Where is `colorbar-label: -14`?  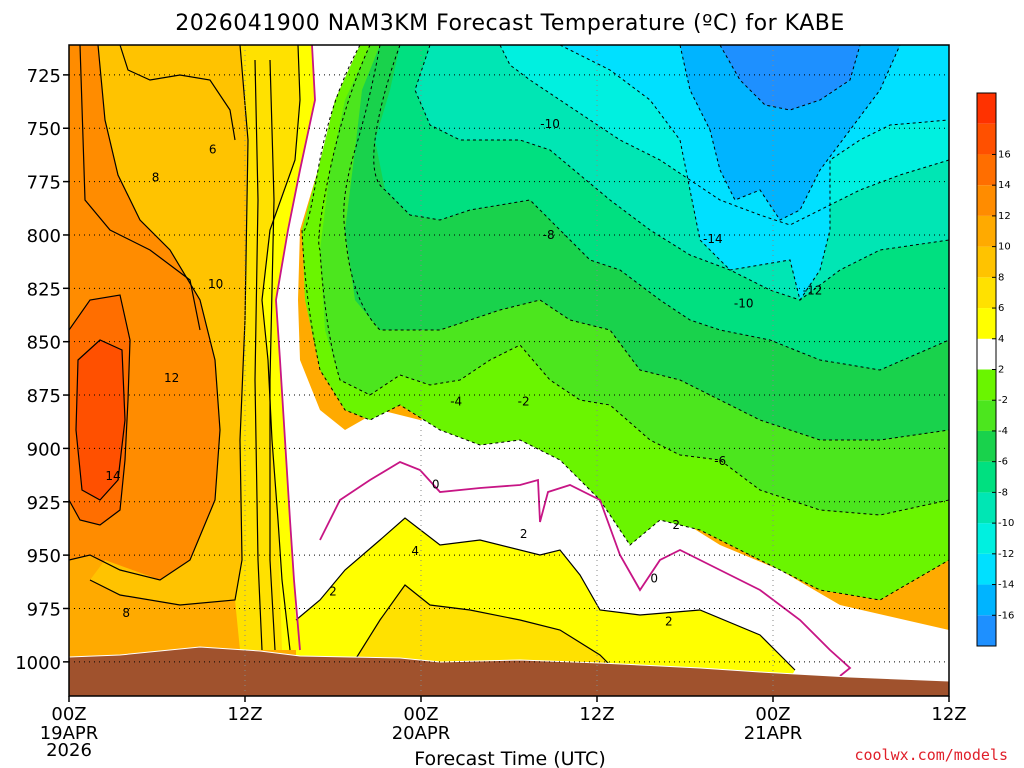
colorbar-label: -14 is located at coordinates (1006, 585).